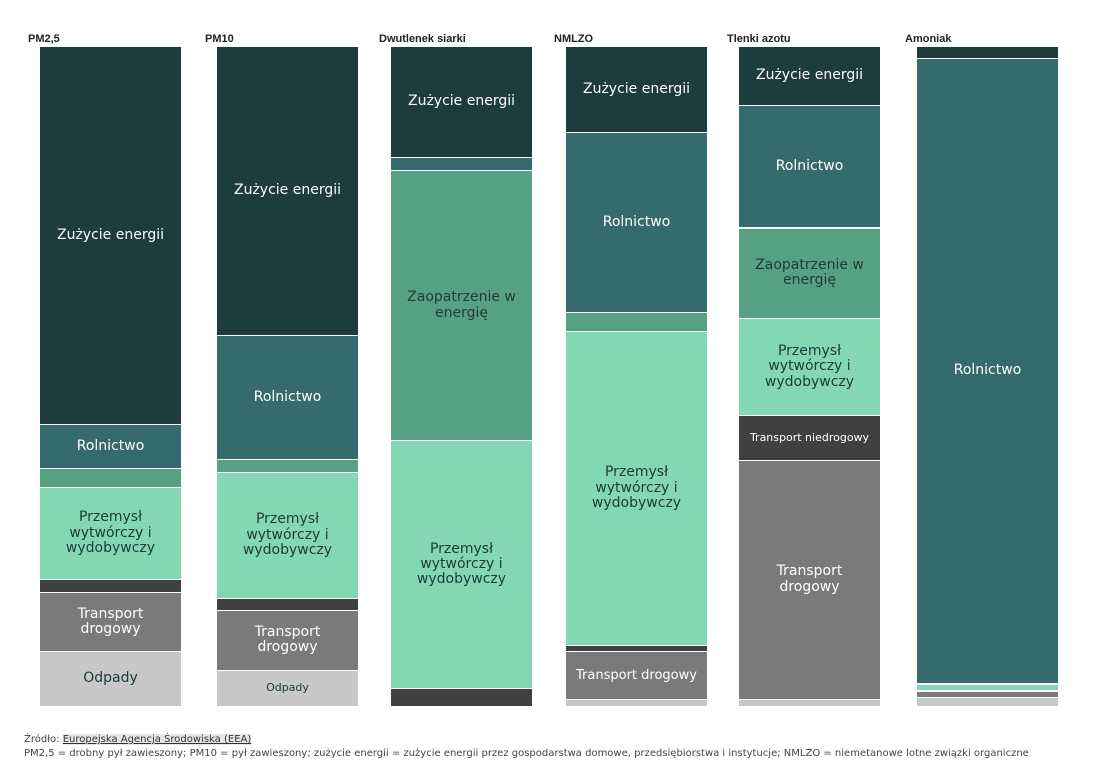 Image resolution: width=1100 pixels, height=779 pixels. I want to click on segment-label: Transport niedrogowy, so click(809, 437).